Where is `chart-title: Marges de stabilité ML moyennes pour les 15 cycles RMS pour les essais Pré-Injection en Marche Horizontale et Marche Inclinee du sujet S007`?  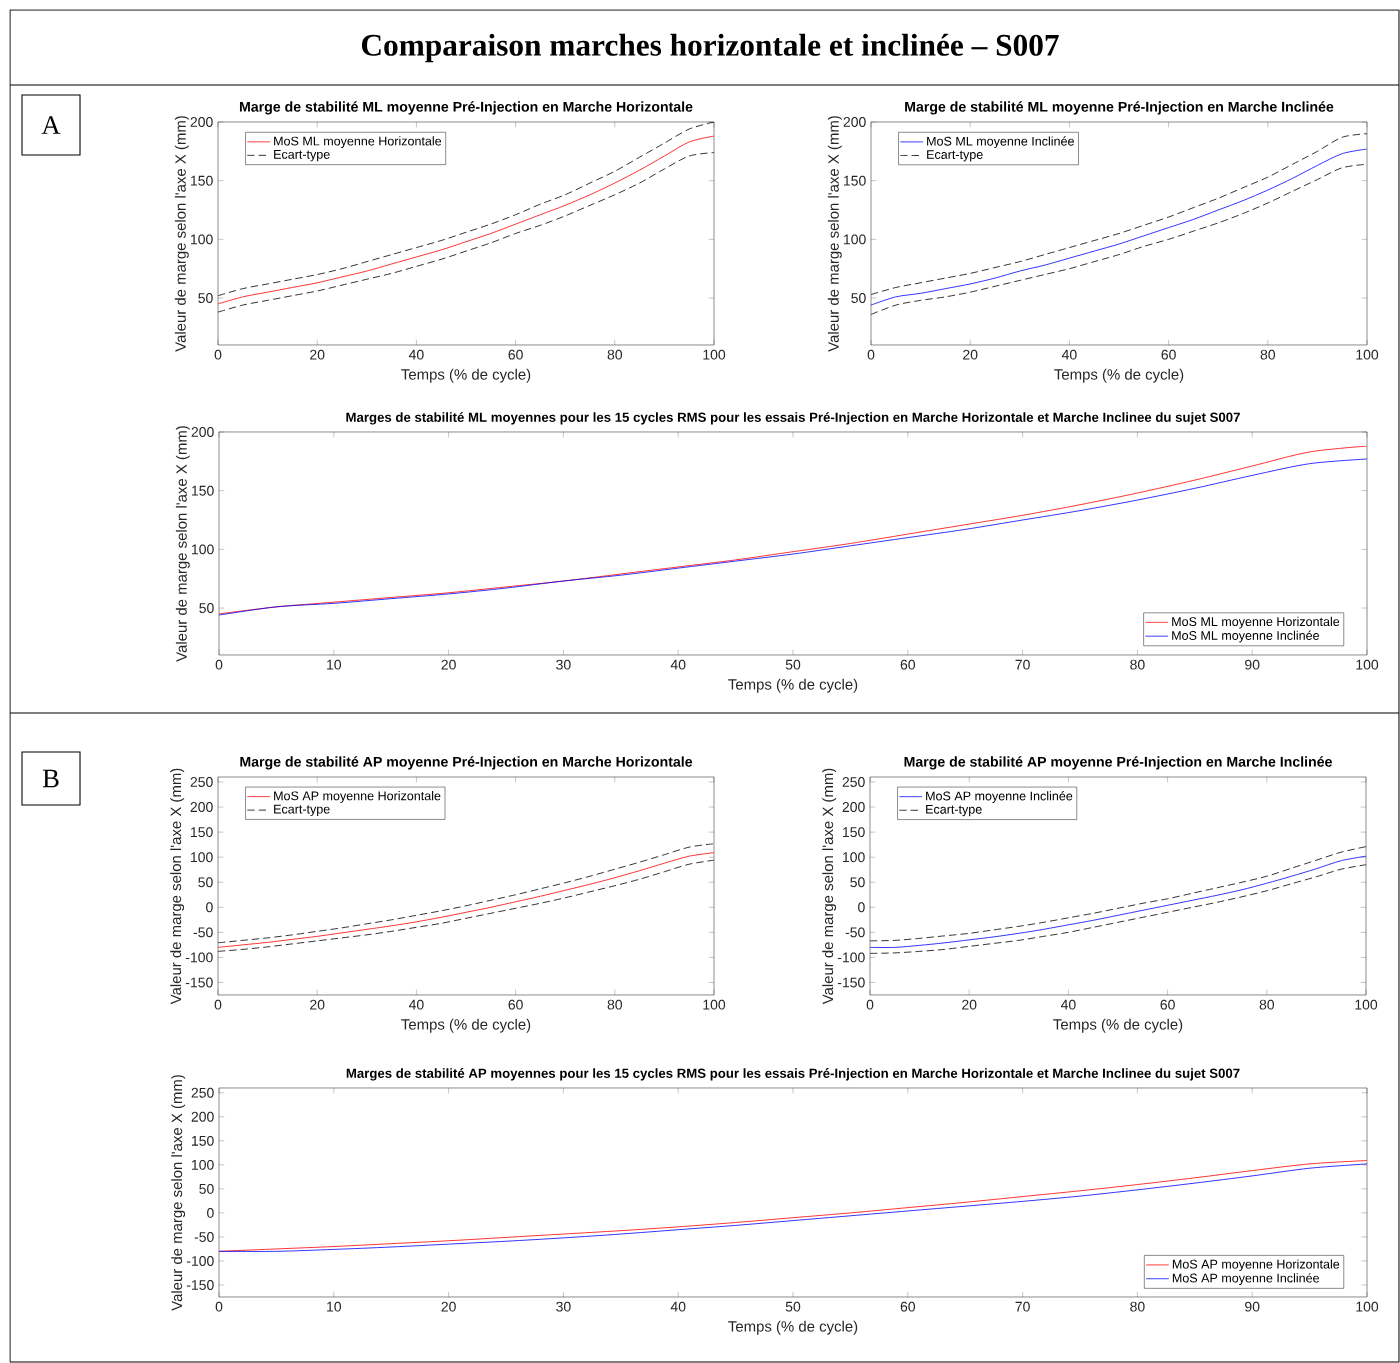 chart-title: Marges de stabilité ML moyennes pour les 15 cycles RMS pour les essais Pré-Injection en Marche Horizontale et Marche Inclinee du sujet S007 is located at coordinates (793, 418).